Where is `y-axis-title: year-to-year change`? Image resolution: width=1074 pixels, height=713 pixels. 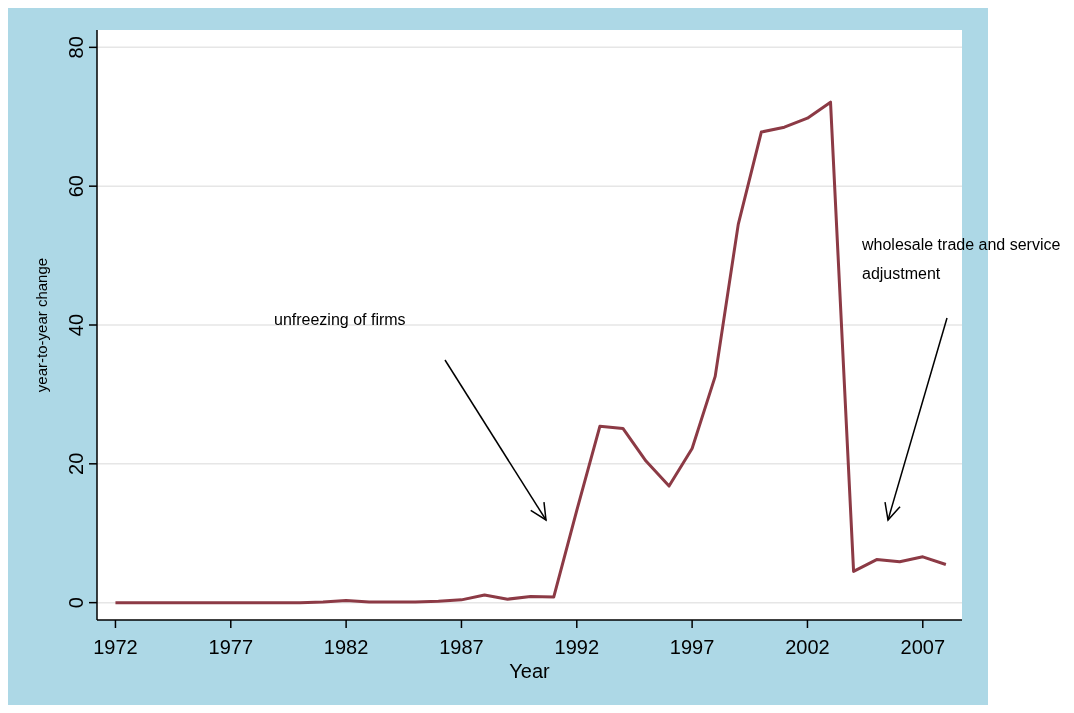
y-axis-title: year-to-year change is located at coordinates (41, 325).